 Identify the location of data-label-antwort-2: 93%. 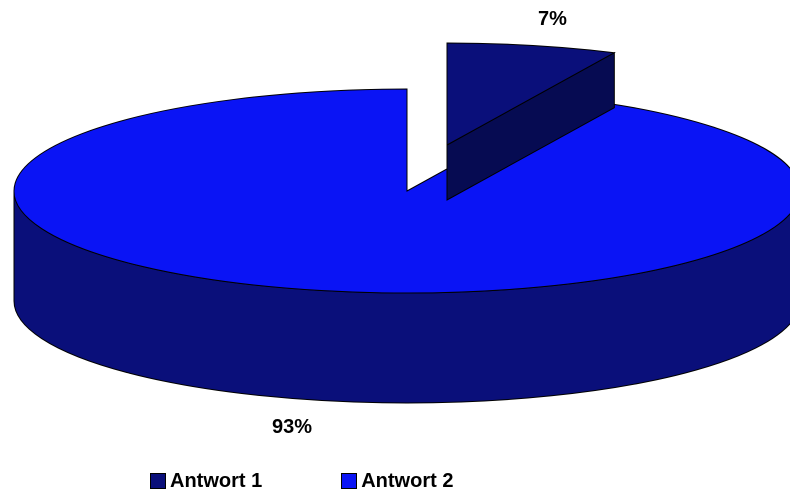
(292, 427).